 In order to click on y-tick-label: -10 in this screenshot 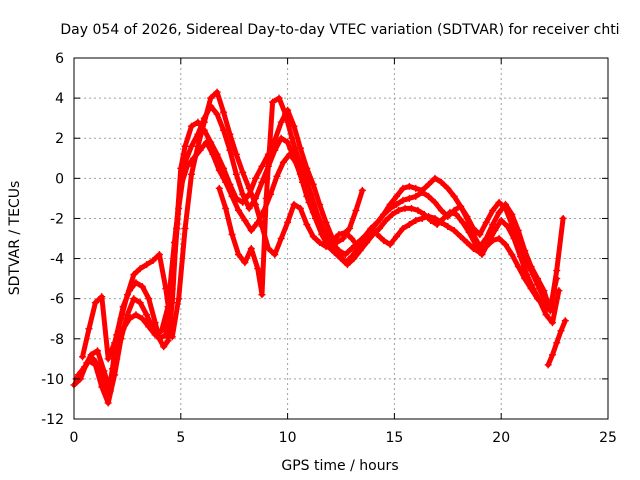, I will do `click(52, 380)`.